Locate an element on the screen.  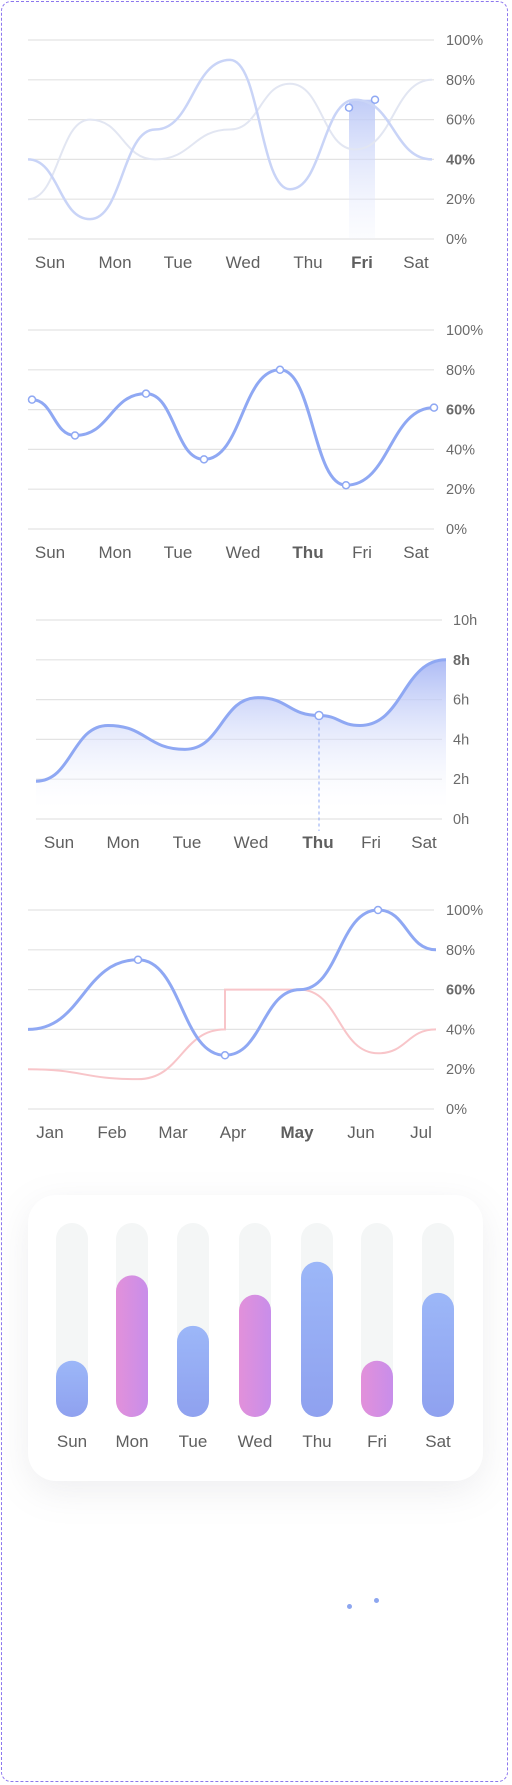
x-tick-label: Feb is located at coordinates (111, 1132).